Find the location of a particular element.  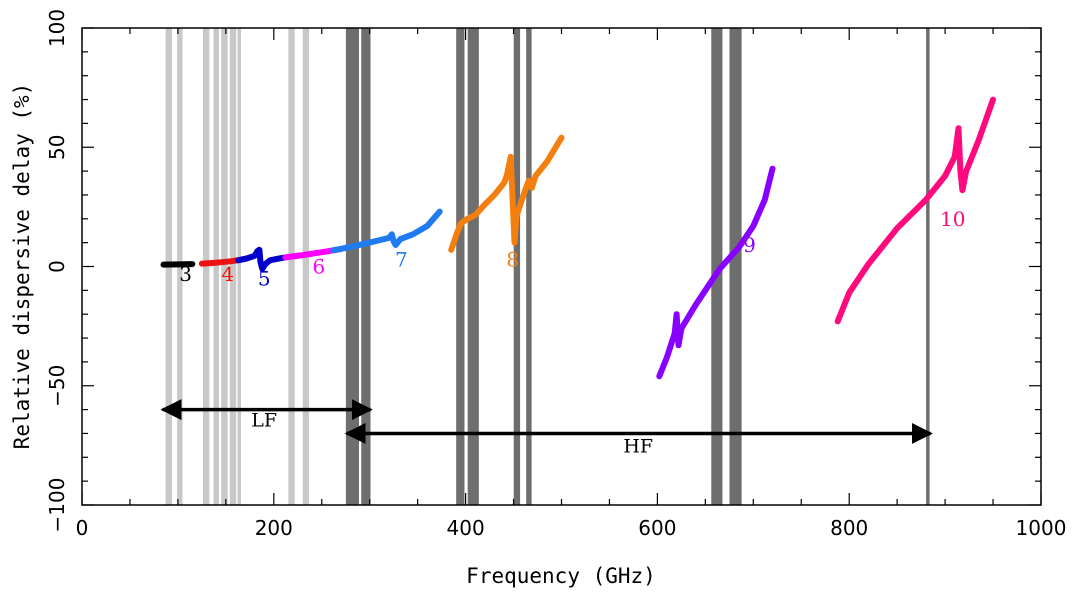

band-label-4: 4 is located at coordinates (227, 274).